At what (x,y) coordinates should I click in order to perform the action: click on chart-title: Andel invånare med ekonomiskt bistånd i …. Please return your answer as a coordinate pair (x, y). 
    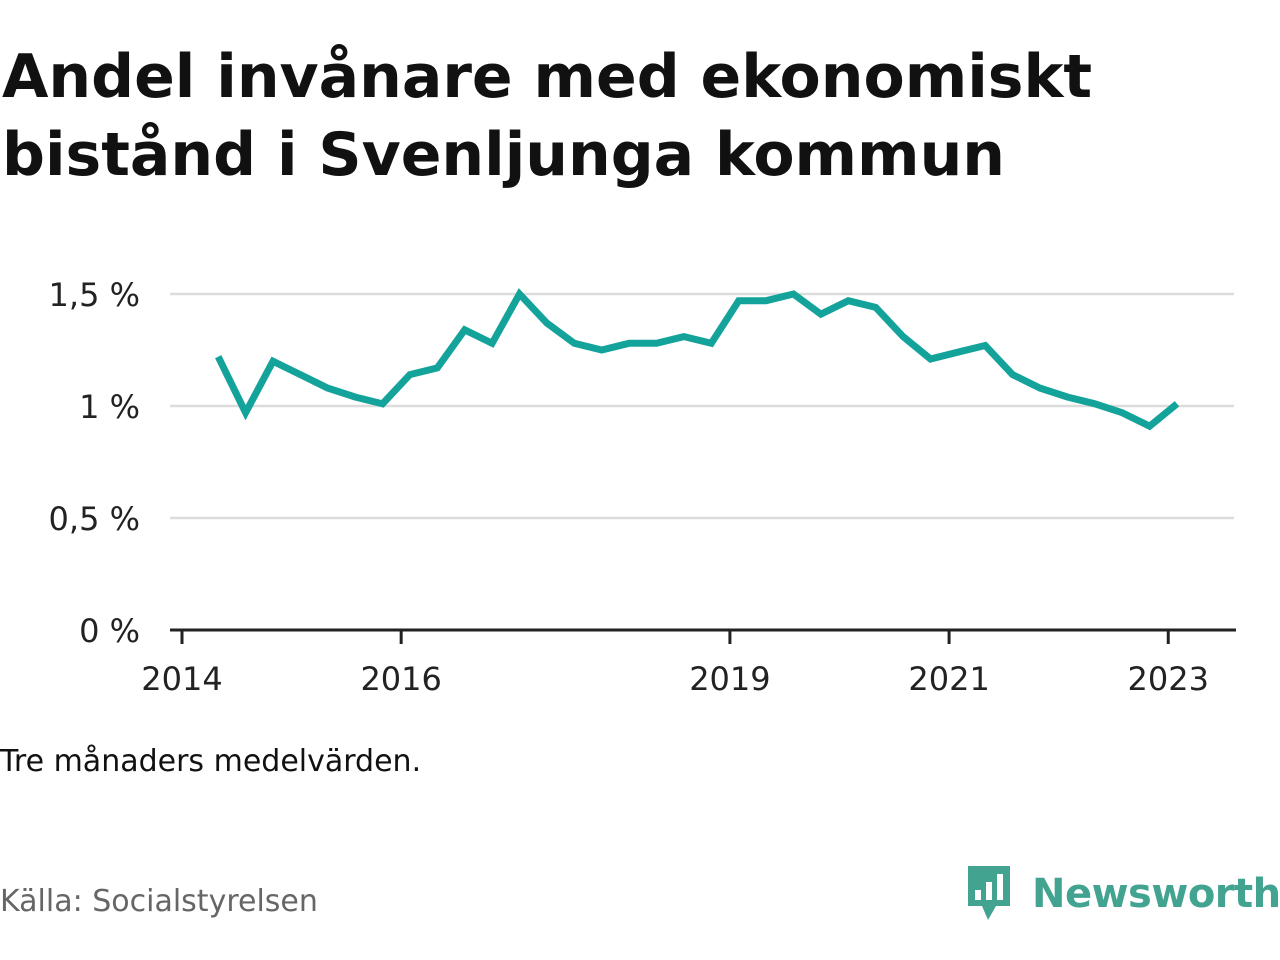
    Looking at the image, I should click on (547, 116).